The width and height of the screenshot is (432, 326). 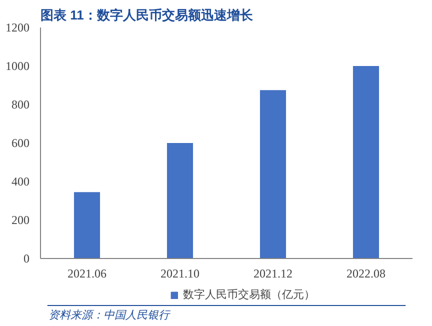 I want to click on y-tick-label: 0, so click(x=27, y=259).